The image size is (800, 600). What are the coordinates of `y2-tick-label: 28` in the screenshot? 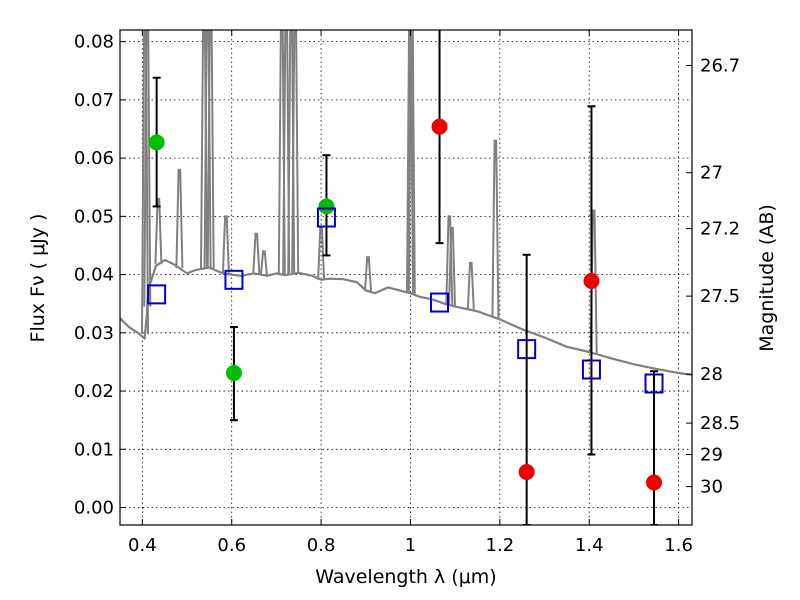 It's located at (711, 374).